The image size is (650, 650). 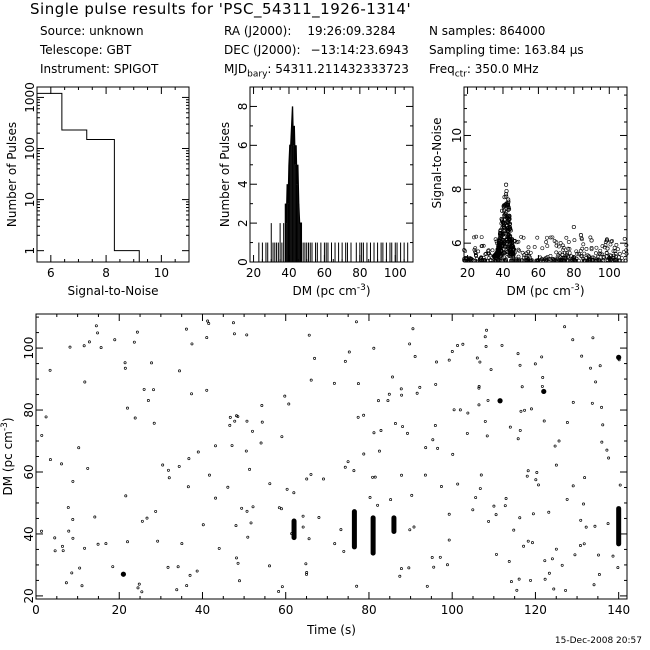 I want to click on snr-hist-ytick-label: 10, so click(x=30, y=199).